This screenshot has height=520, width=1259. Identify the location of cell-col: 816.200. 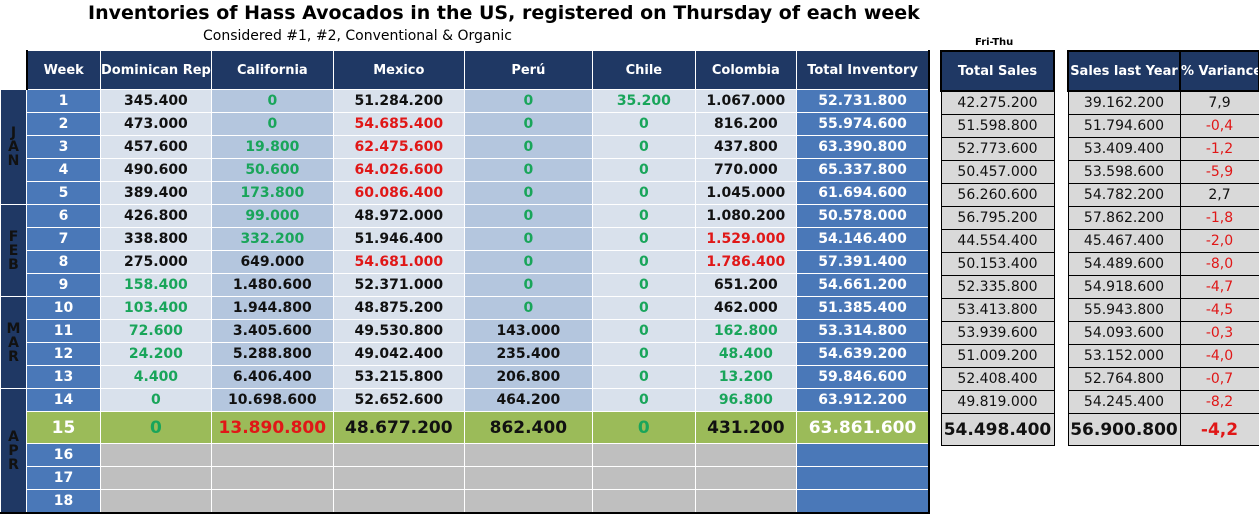
(745, 124).